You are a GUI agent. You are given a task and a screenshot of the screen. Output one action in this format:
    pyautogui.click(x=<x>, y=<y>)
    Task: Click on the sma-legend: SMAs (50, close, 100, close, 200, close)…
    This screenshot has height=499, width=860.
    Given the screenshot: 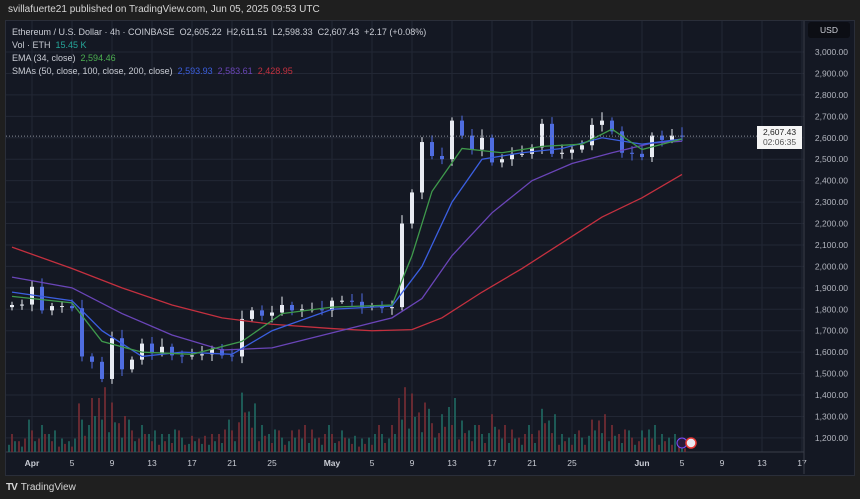 What is the action you would take?
    pyautogui.click(x=152, y=71)
    